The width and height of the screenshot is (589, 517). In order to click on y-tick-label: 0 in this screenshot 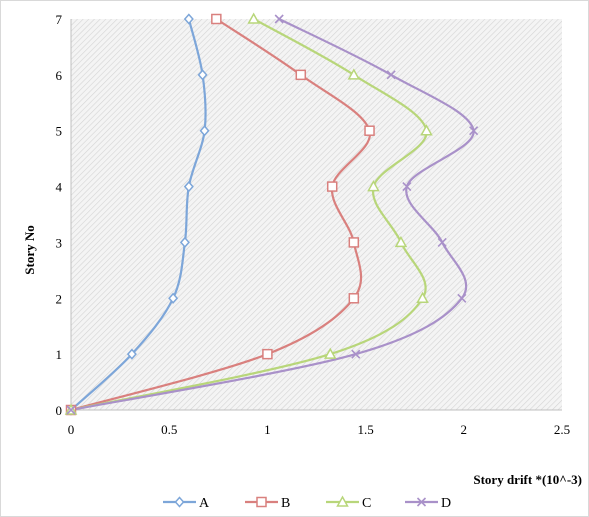, I will do `click(59, 410)`.